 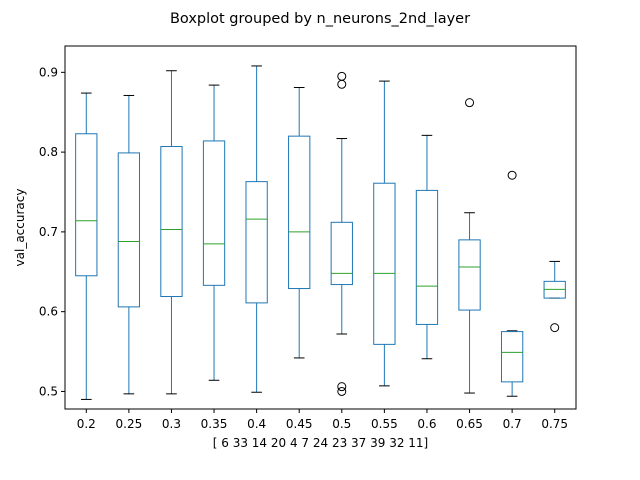 I want to click on y-tick-label: 0.7, so click(x=48, y=232).